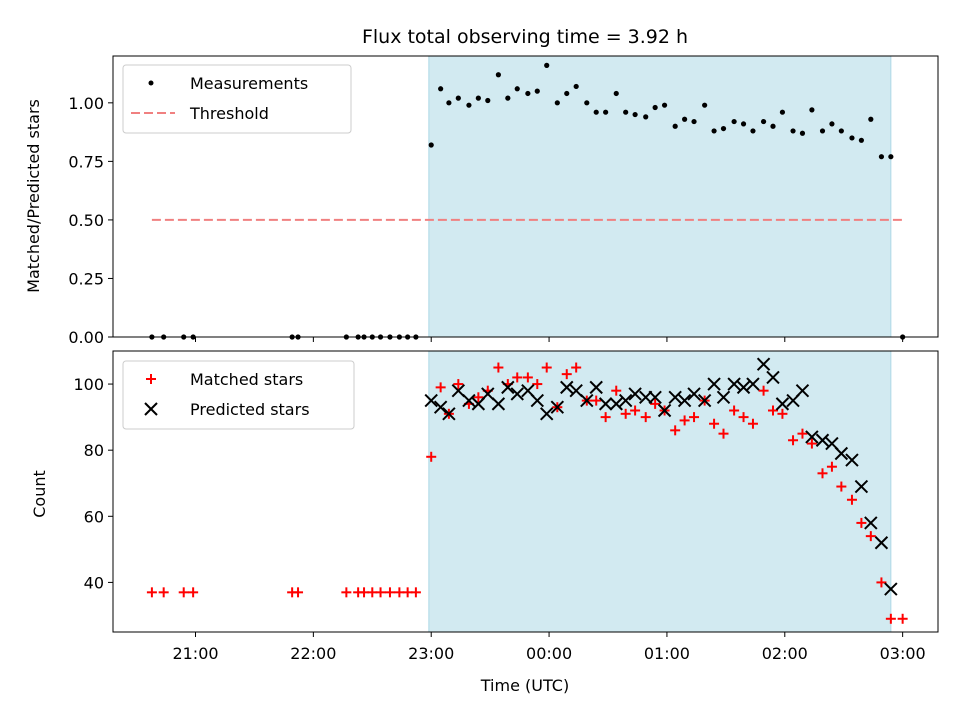 The width and height of the screenshot is (960, 720). I want to click on ratio-x-ticks, so click(549, 339).